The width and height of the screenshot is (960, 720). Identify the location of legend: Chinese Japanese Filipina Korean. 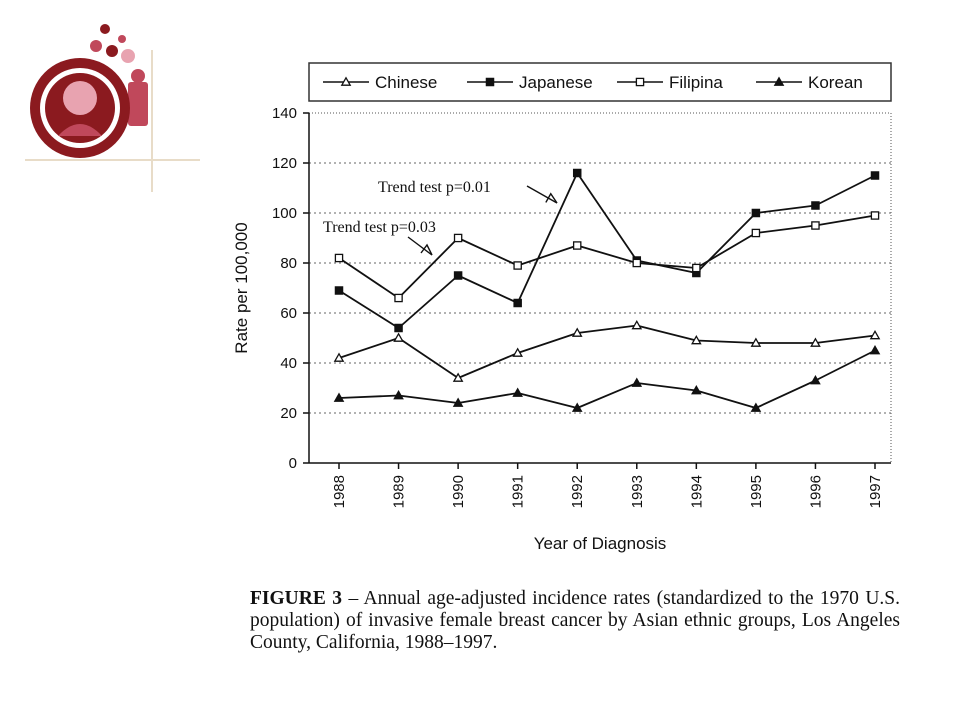
(600, 82).